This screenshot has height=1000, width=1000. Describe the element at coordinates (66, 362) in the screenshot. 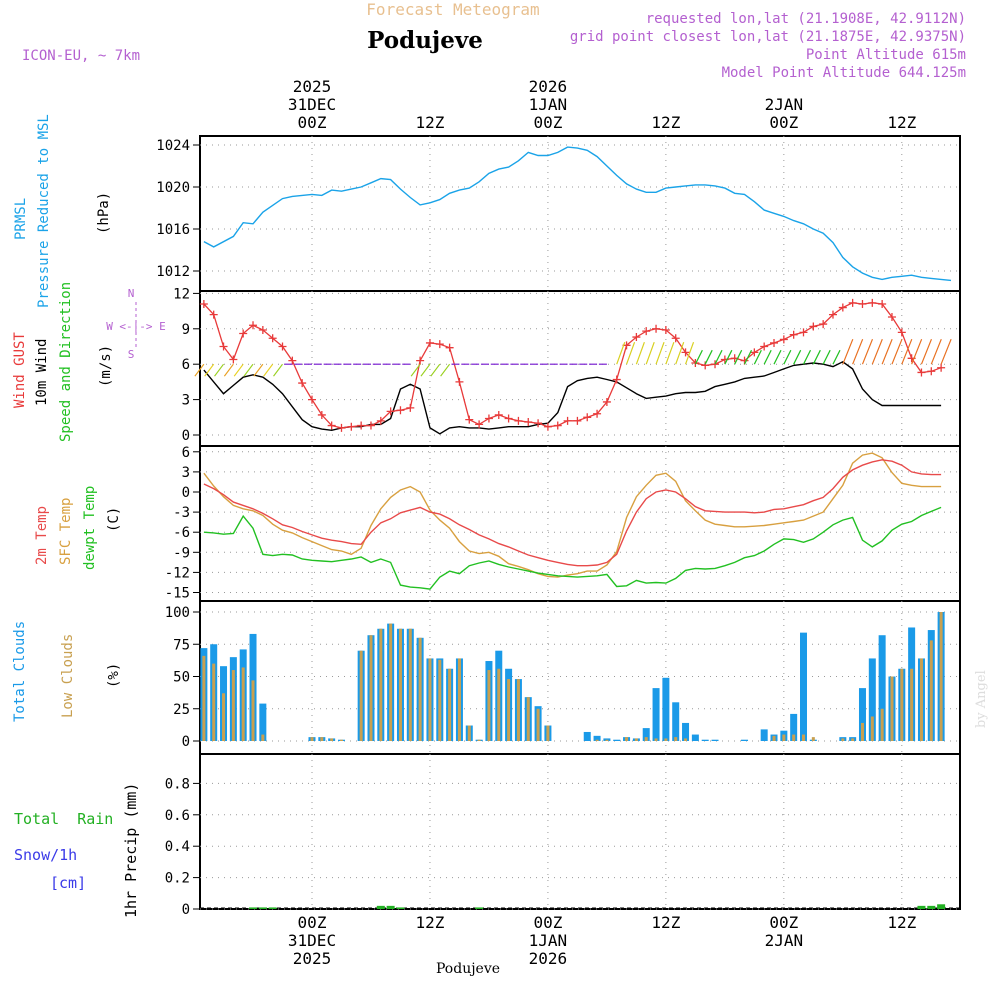

I see `wind-dir-label: Speed and Direction` at that location.